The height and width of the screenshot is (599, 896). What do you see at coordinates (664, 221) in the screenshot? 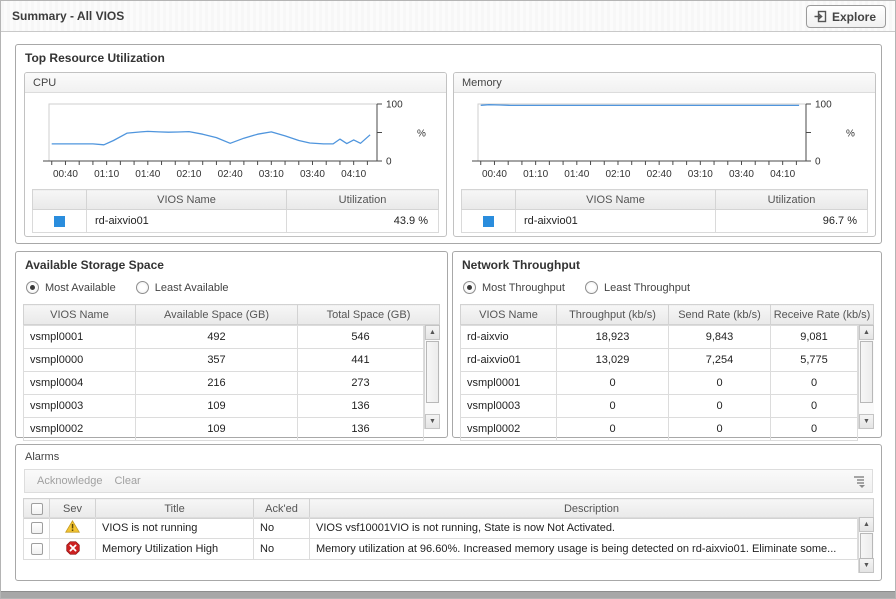
I see `legend-row: rd-aixvio01 96.7 %` at bounding box center [664, 221].